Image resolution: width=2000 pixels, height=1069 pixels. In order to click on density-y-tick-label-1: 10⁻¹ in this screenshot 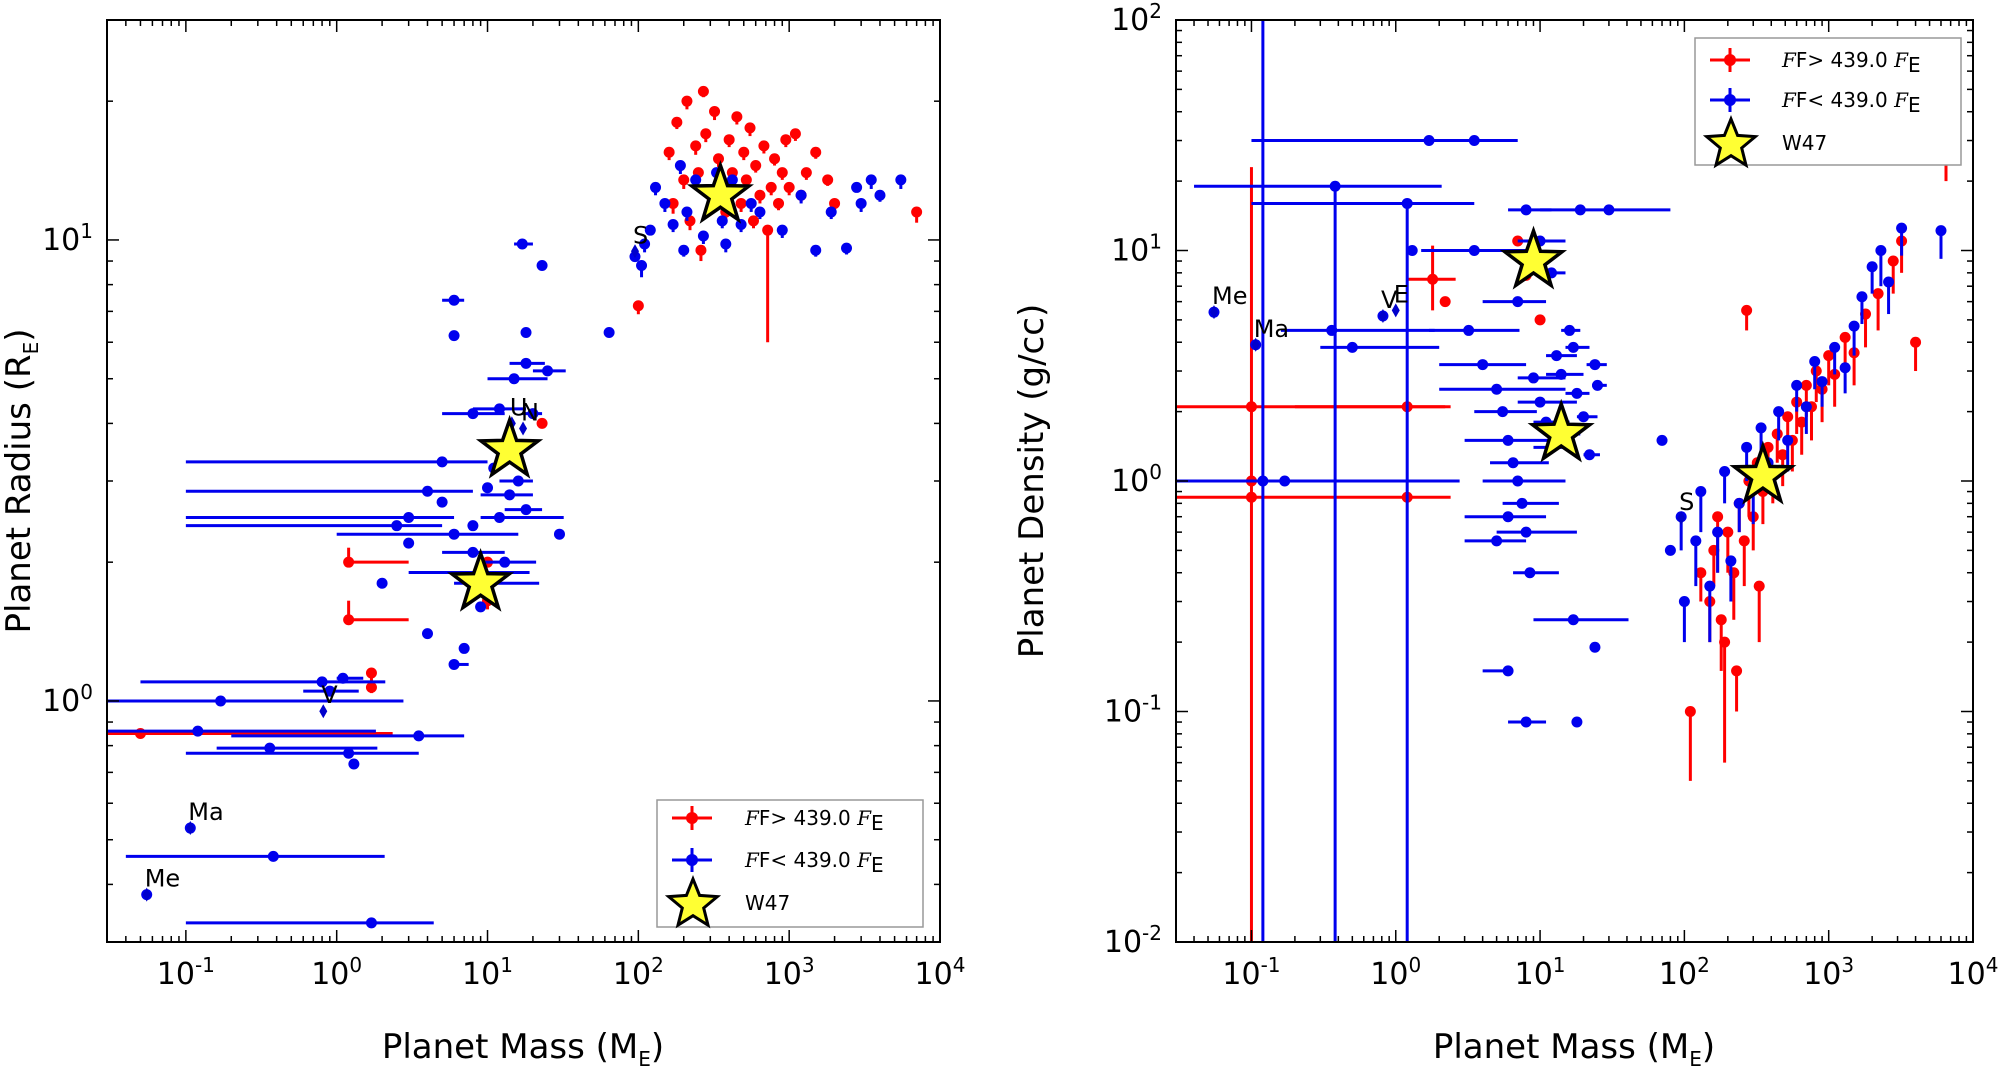, I will do `click(1133, 710)`.